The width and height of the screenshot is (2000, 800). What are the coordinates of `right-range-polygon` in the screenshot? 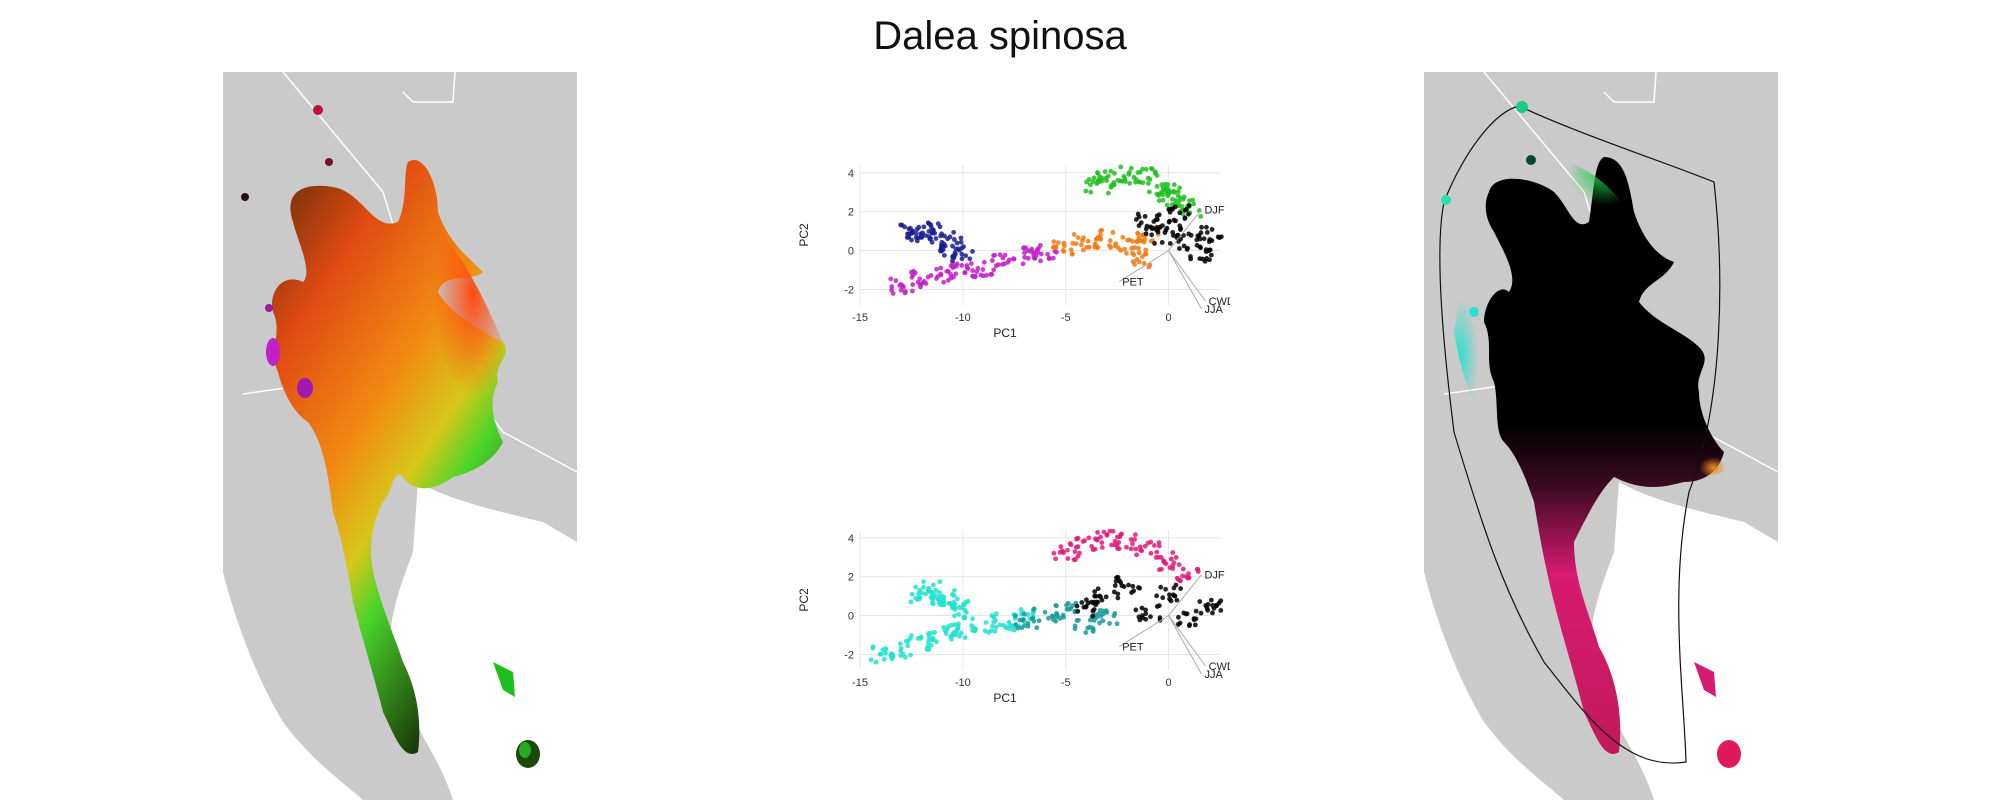 It's located at (1604, 455).